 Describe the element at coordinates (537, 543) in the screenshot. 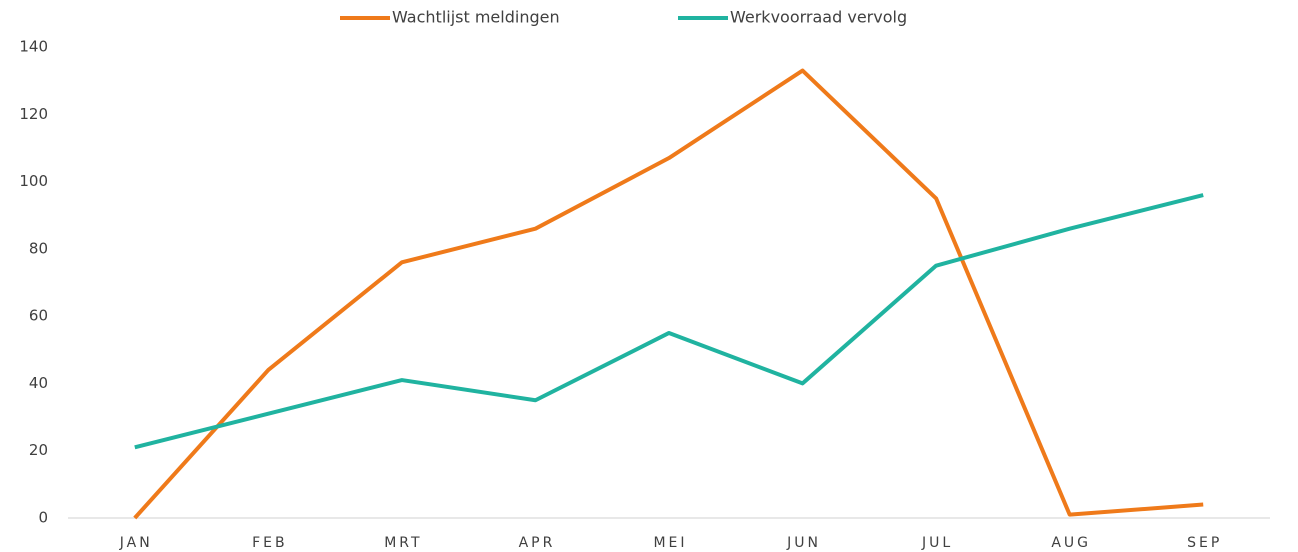

I see `x-tick-label: APR` at that location.